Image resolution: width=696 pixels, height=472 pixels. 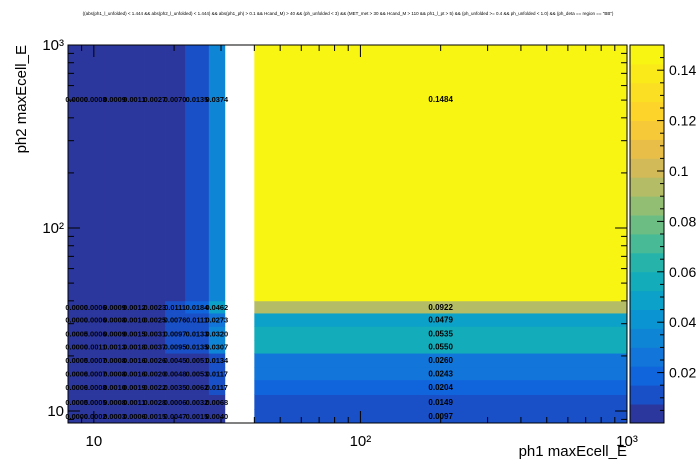 What do you see at coordinates (217, 347) in the screenshot?
I see `cell-value-label: 0.0307` at bounding box center [217, 347].